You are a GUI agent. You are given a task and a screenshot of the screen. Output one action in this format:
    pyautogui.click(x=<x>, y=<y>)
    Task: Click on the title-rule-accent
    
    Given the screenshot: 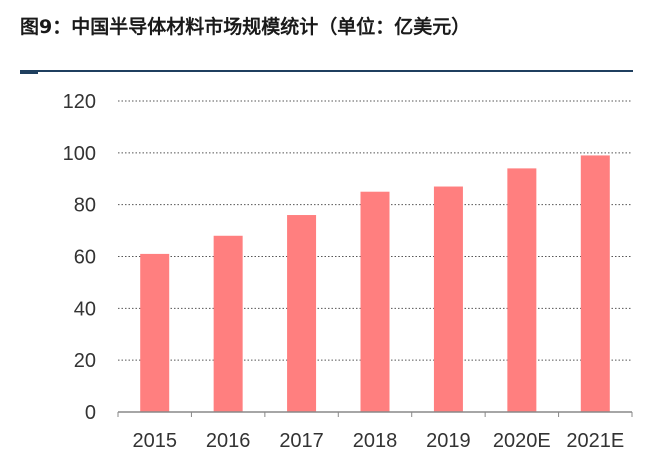 What is the action you would take?
    pyautogui.click(x=29, y=72)
    